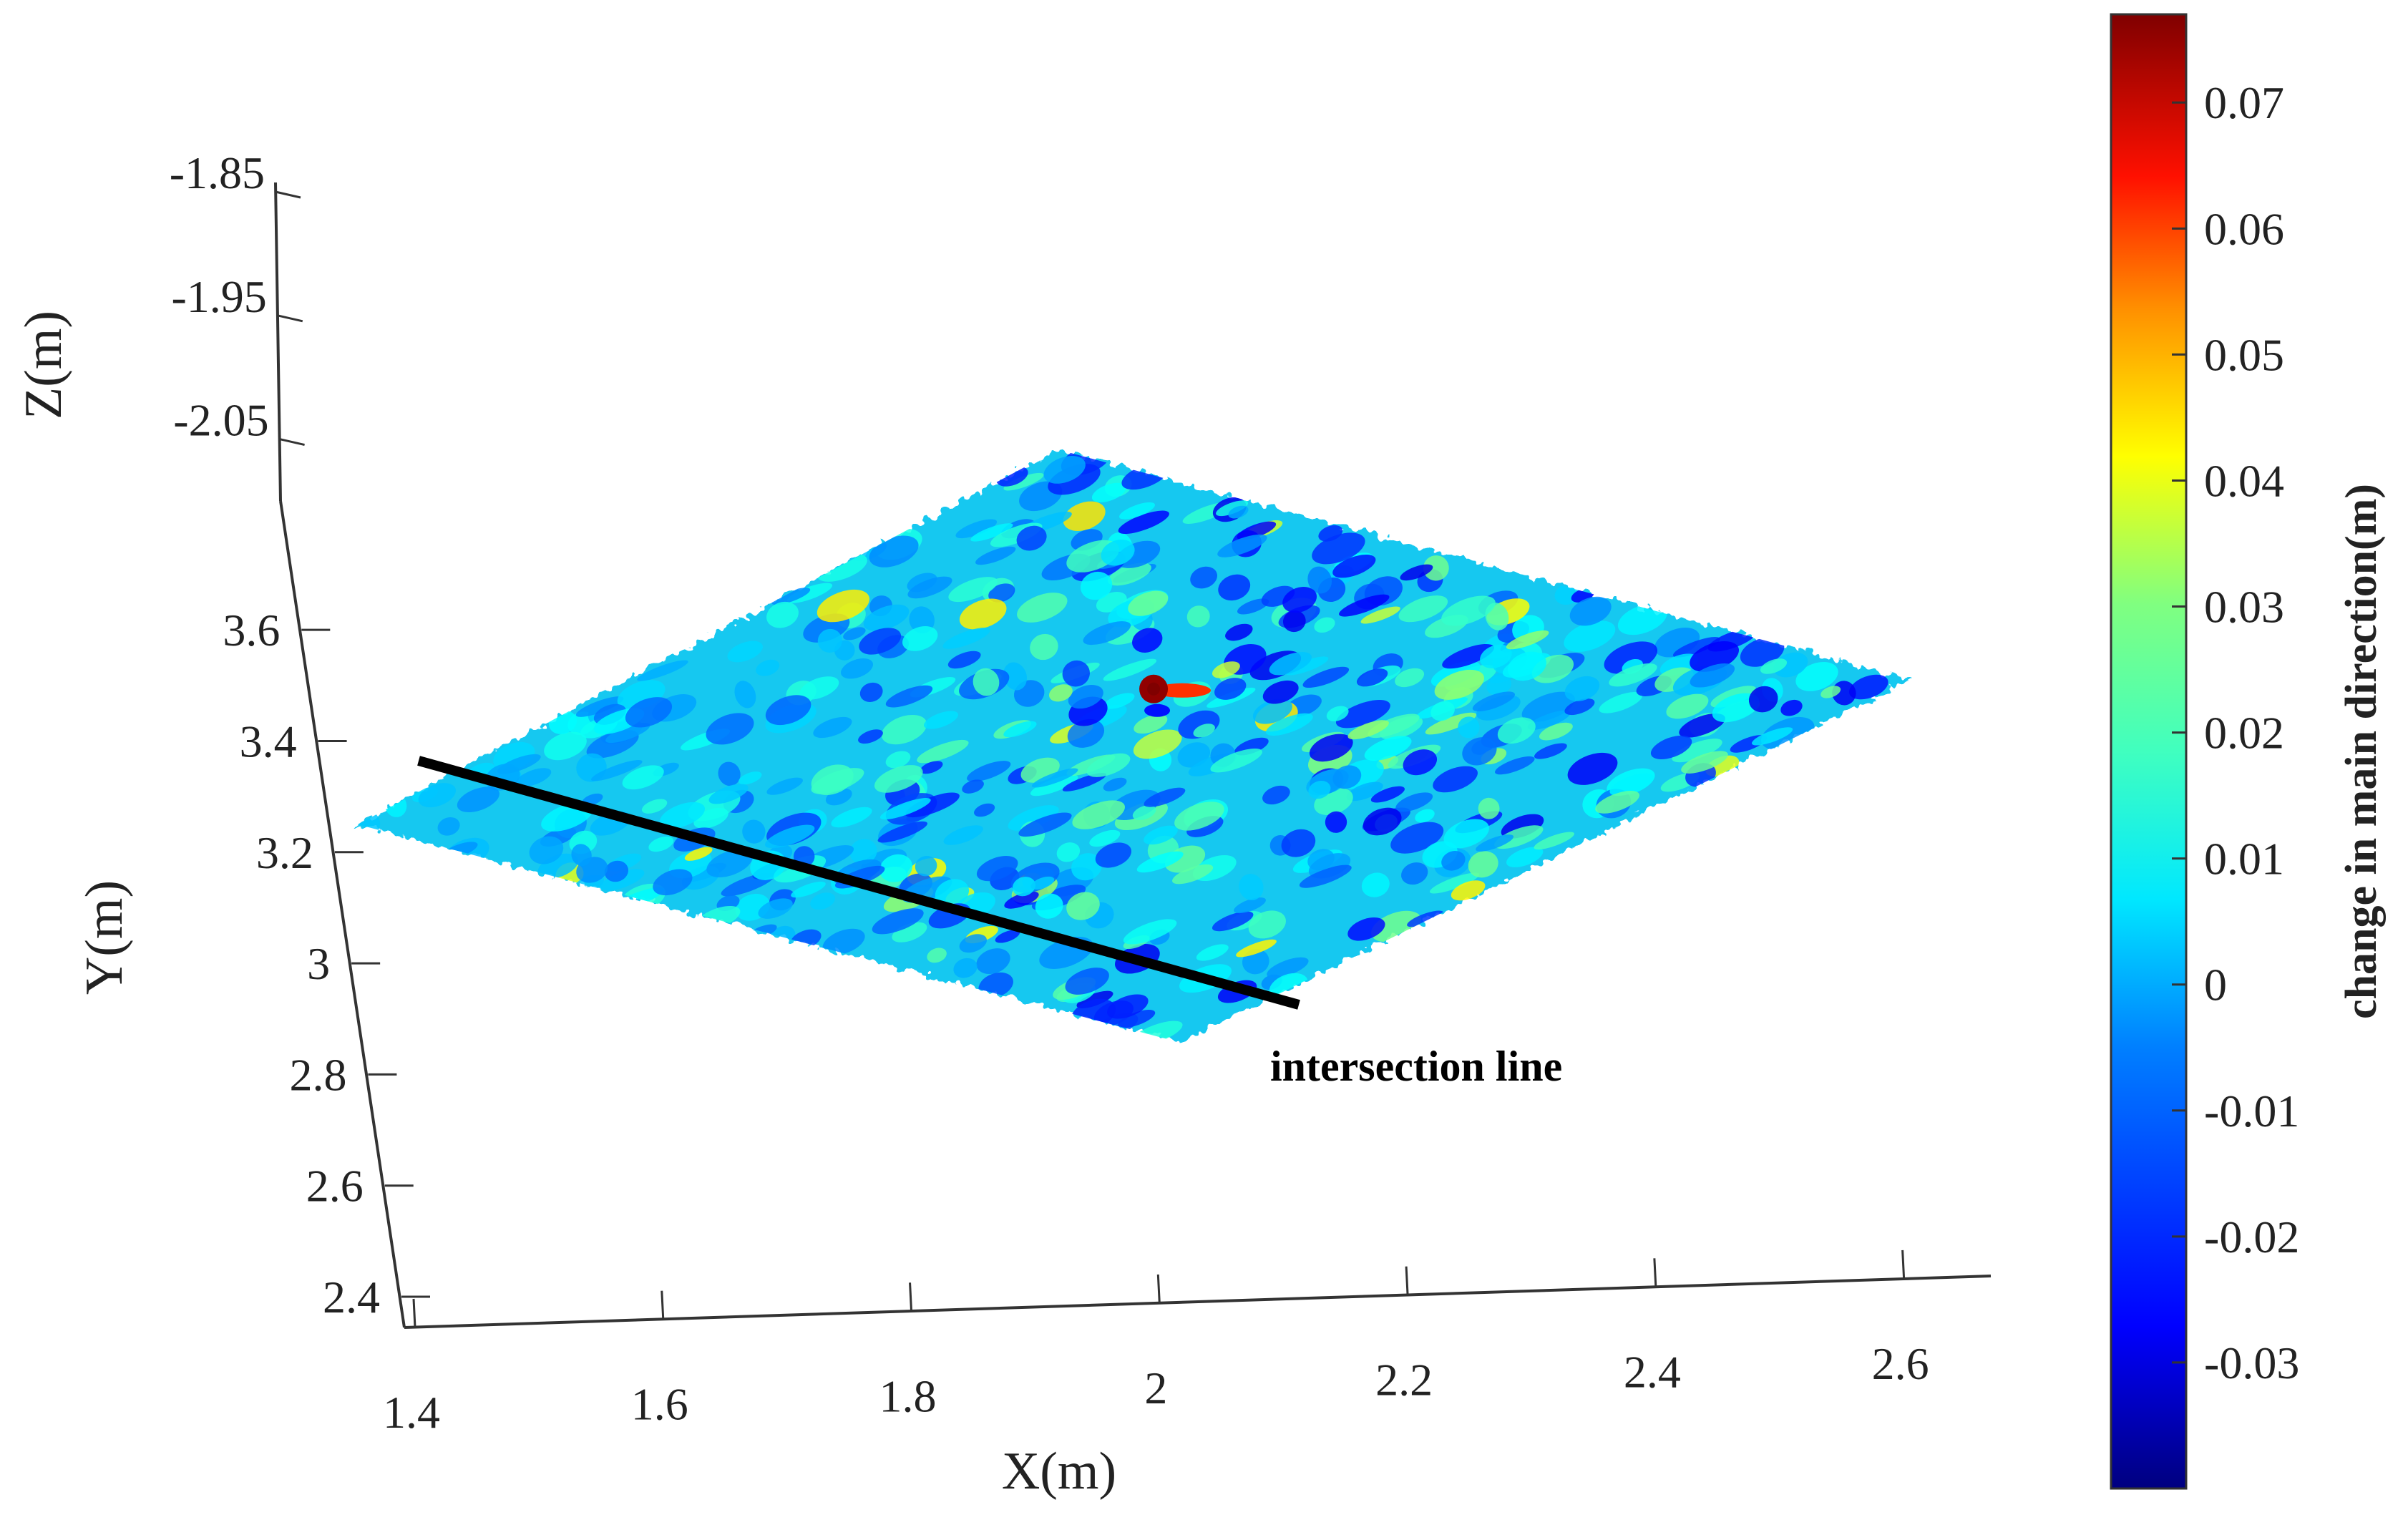 The height and width of the screenshot is (1515, 2408). Describe the element at coordinates (217, 173) in the screenshot. I see `z-tick-label: -1.85` at that location.